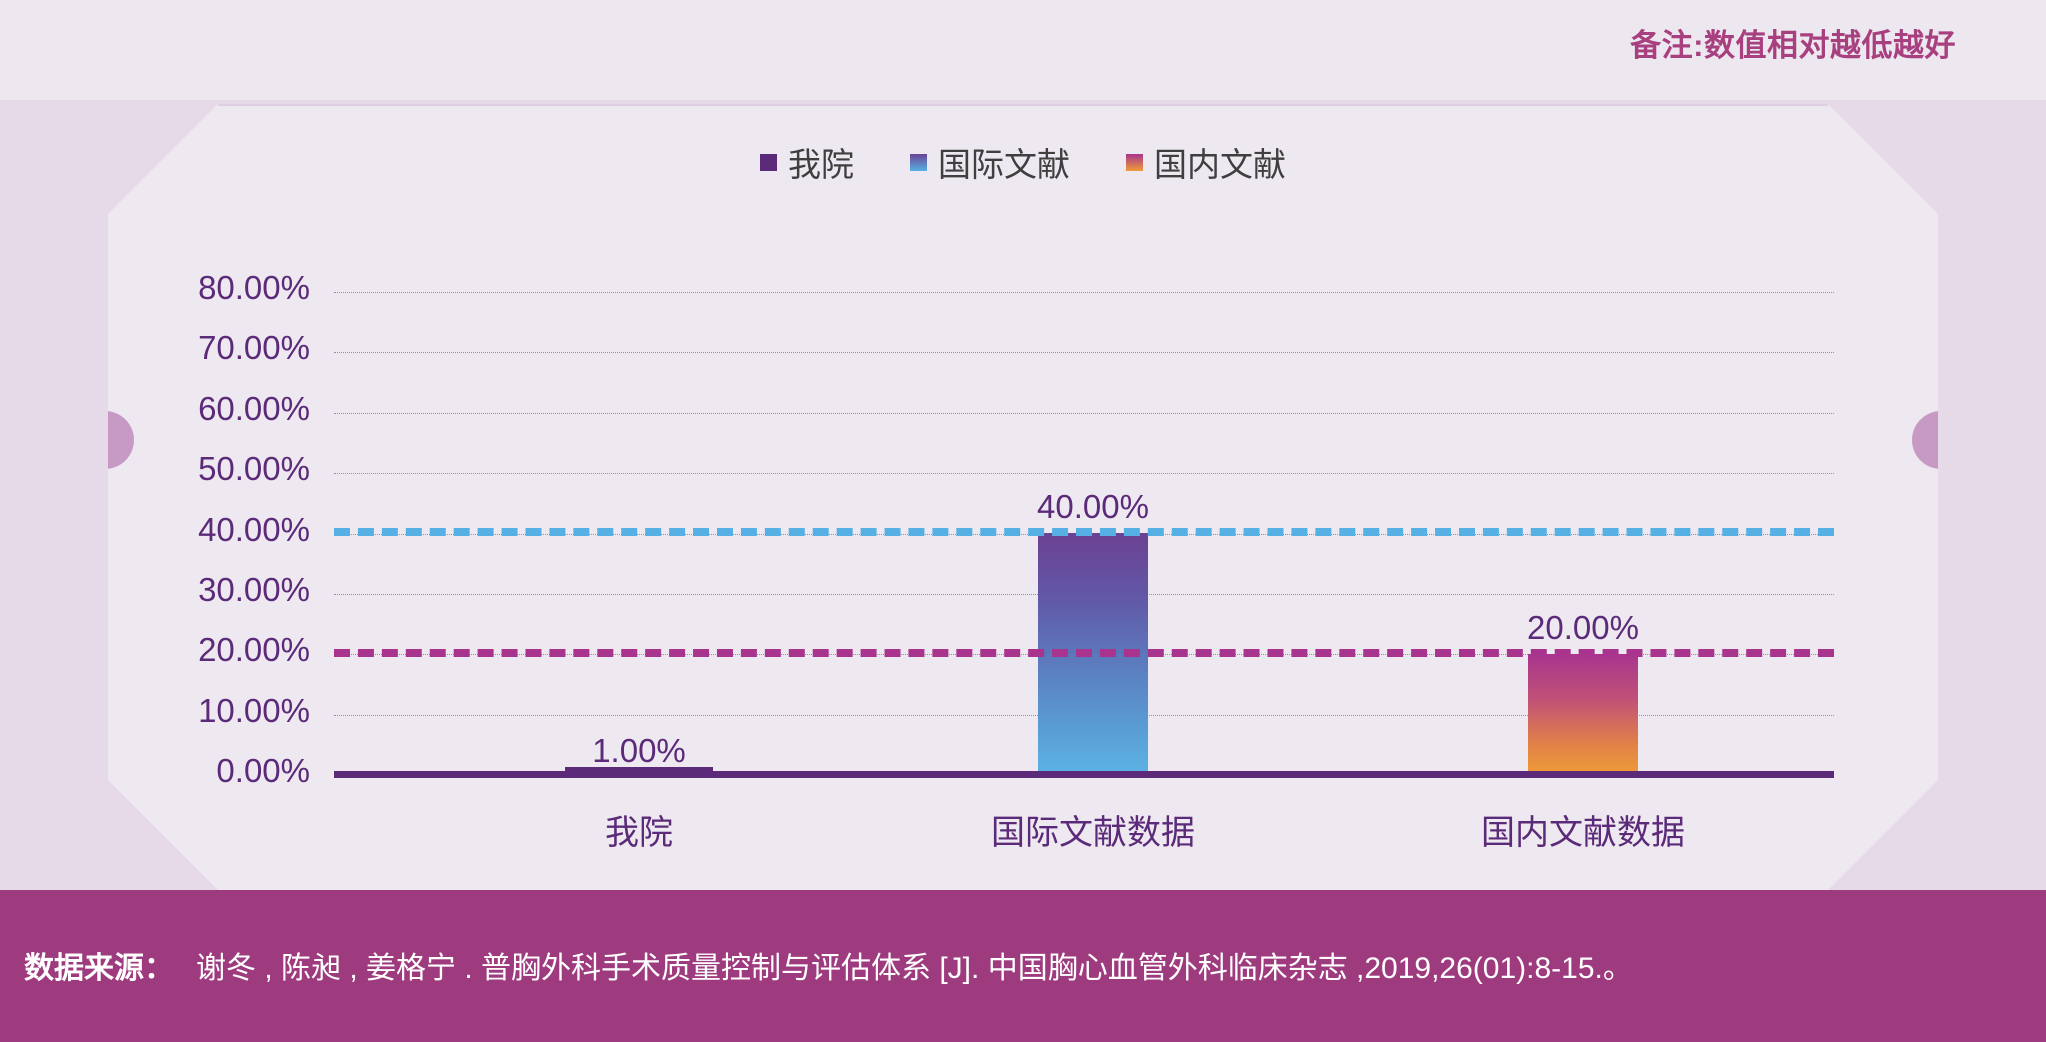  What do you see at coordinates (1023, 50) in the screenshot?
I see `note-bar: 备注:数值相对越低越好` at bounding box center [1023, 50].